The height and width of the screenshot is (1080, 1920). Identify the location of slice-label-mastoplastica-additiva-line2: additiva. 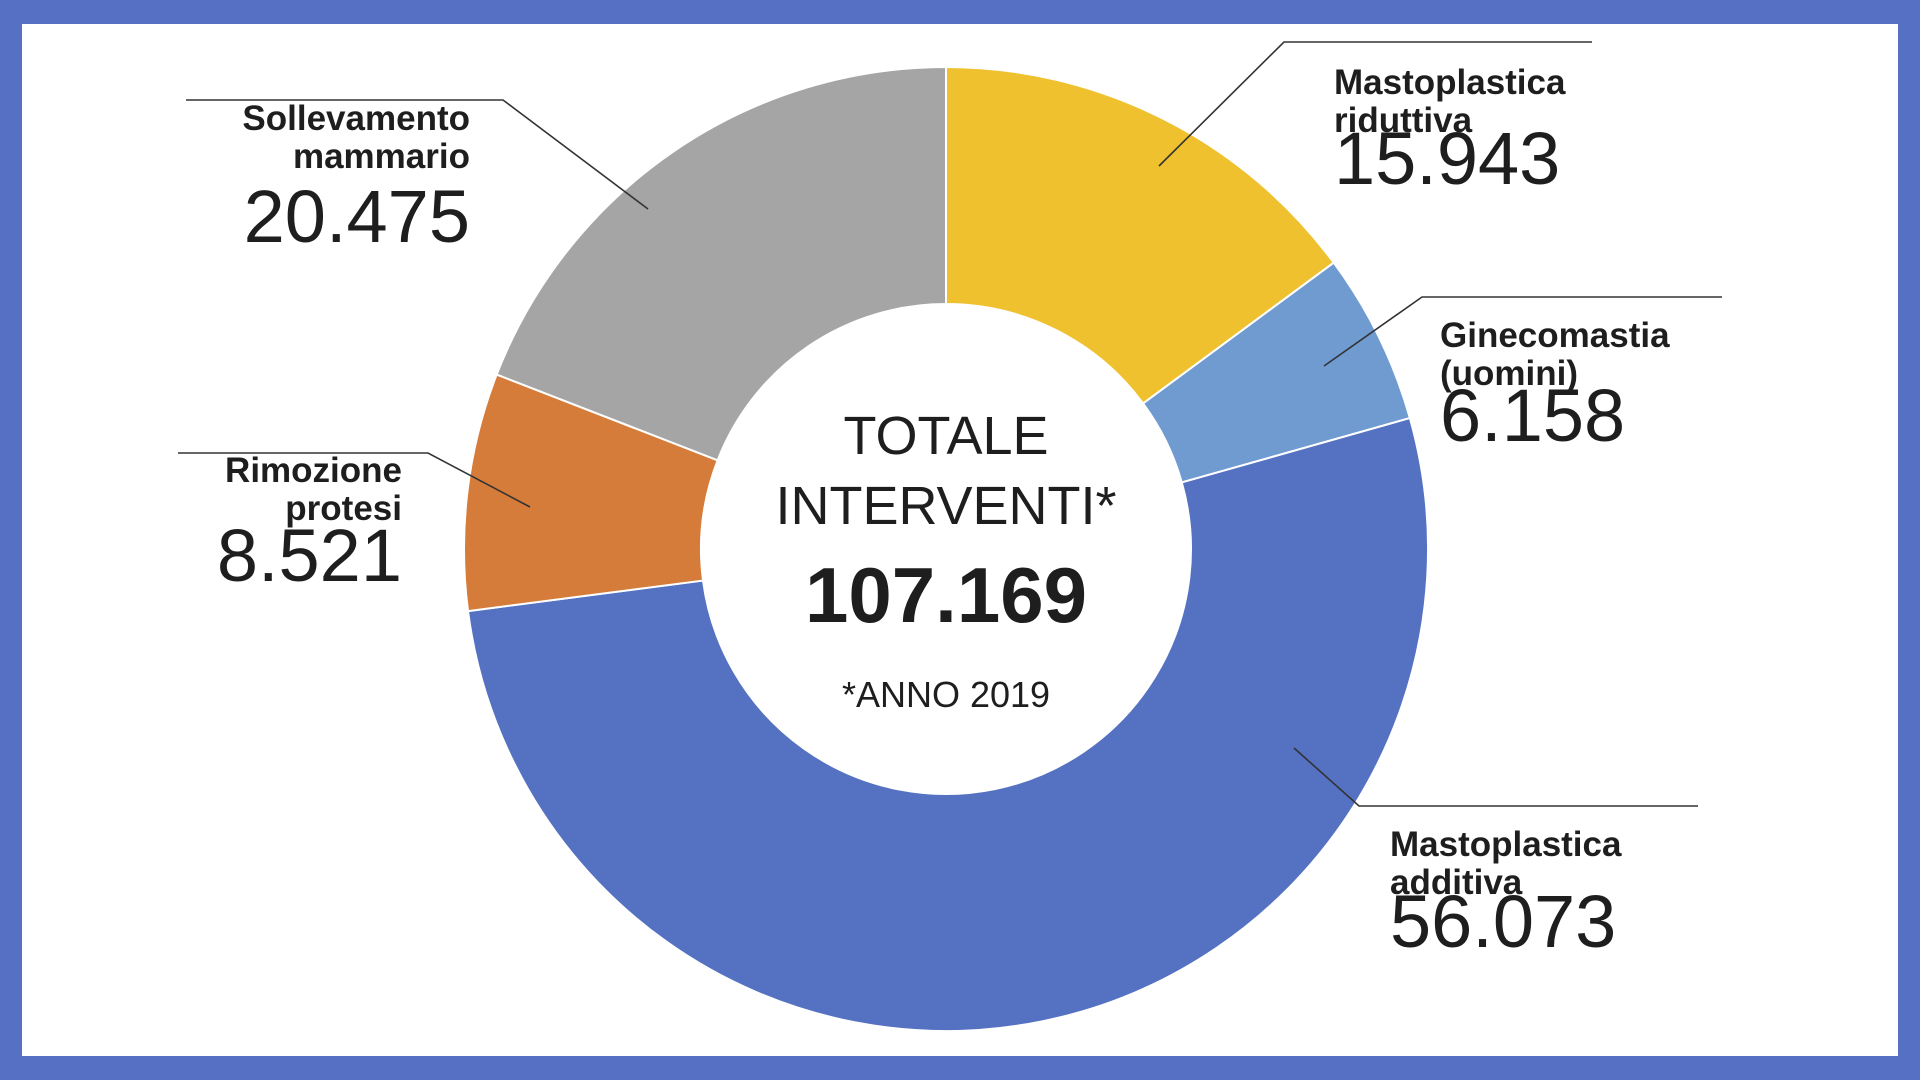
(1456, 882).